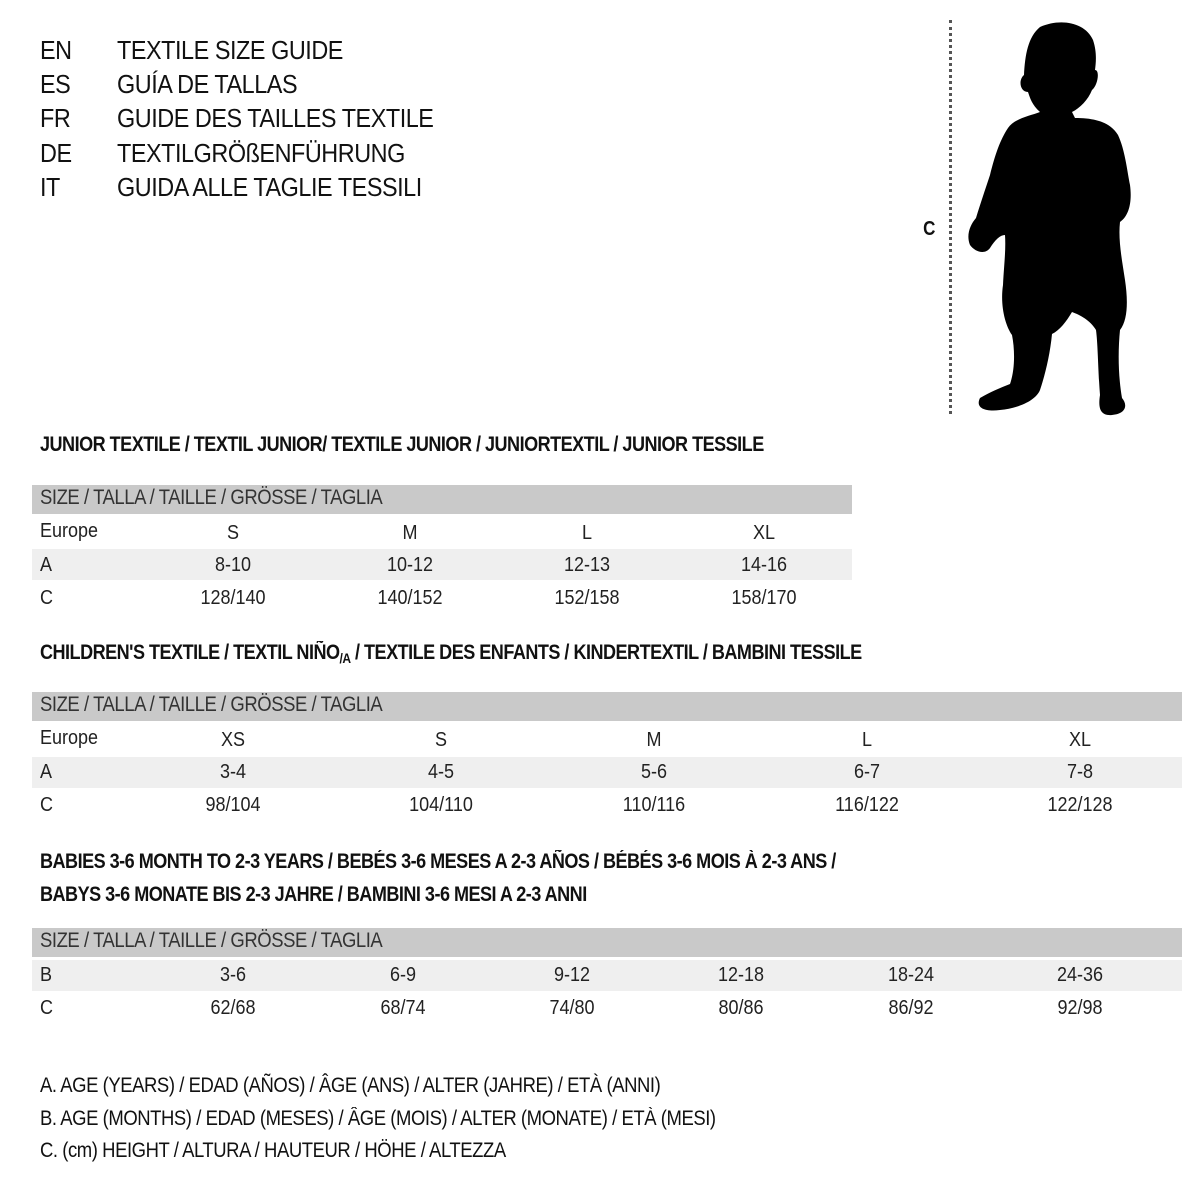 This screenshot has height=1200, width=1200. What do you see at coordinates (607, 706) in the screenshot?
I see `children-table-header: SIZE / TALLA / TAILLE / GRÖSSE / TAGLIA` at bounding box center [607, 706].